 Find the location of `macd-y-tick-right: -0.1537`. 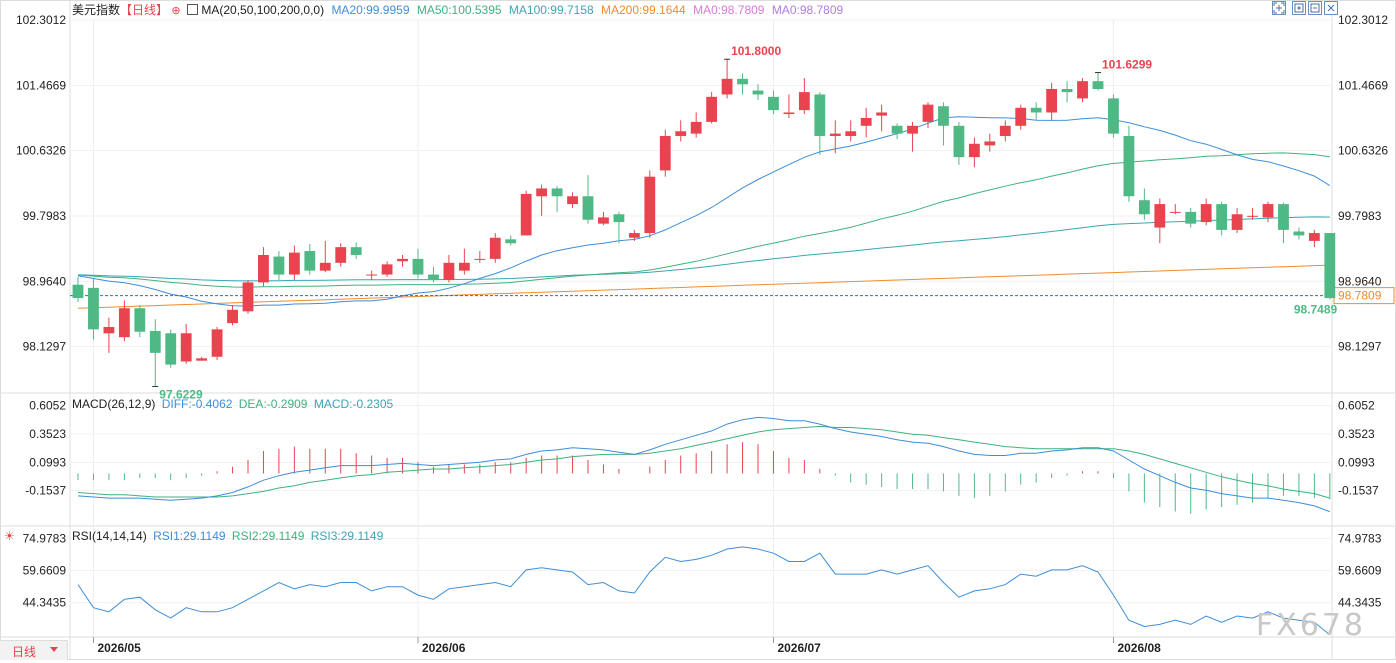

macd-y-tick-right: -0.1537 is located at coordinates (1358, 491).